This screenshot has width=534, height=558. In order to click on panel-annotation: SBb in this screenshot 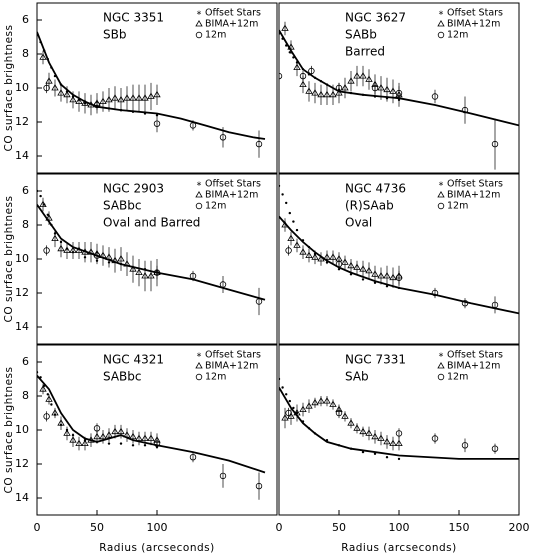, I will do `click(114, 35)`.